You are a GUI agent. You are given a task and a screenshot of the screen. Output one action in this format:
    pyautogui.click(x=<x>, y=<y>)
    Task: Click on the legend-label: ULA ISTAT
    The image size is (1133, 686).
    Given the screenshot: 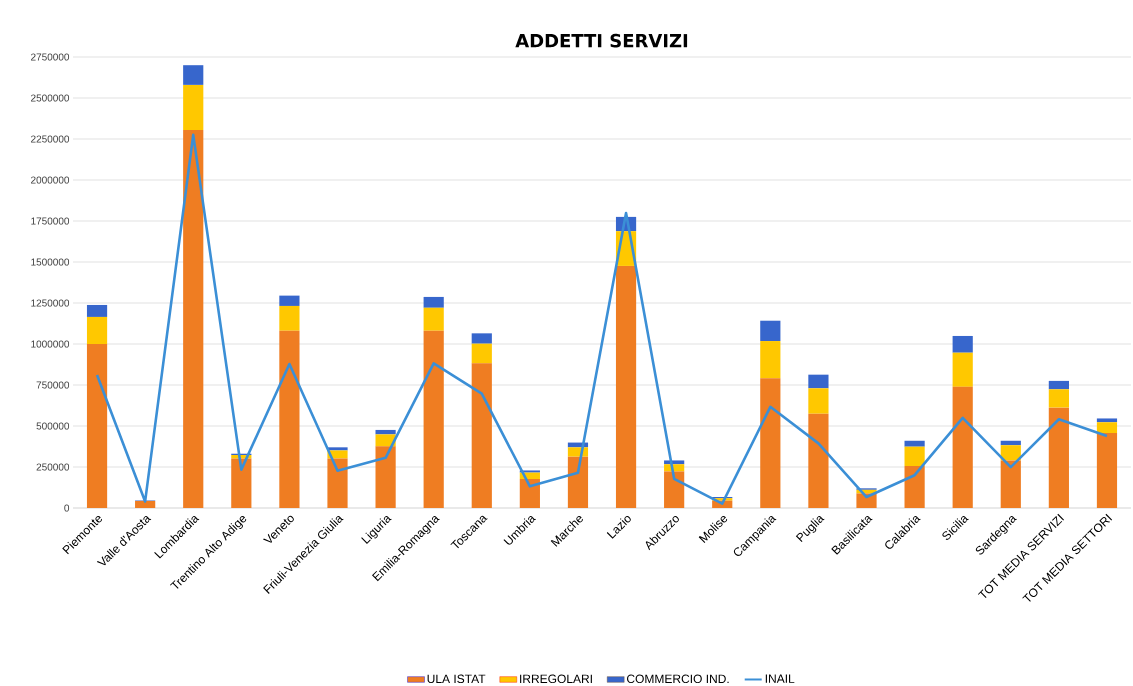 What is the action you would take?
    pyautogui.click(x=456, y=679)
    